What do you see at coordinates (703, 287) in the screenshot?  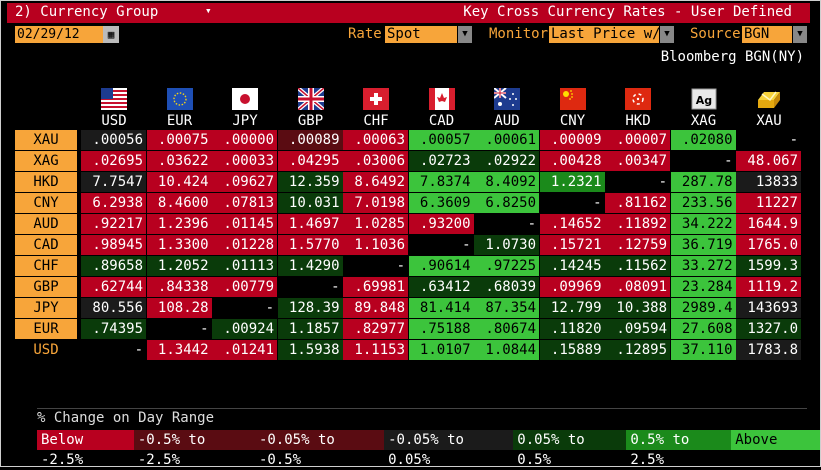 I see `rate-cell-gbp-xag: 23.284` at bounding box center [703, 287].